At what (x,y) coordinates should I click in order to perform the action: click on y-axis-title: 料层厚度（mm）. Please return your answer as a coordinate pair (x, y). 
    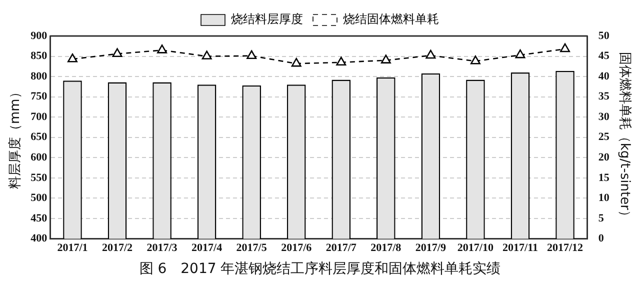
    Looking at the image, I should click on (15, 138).